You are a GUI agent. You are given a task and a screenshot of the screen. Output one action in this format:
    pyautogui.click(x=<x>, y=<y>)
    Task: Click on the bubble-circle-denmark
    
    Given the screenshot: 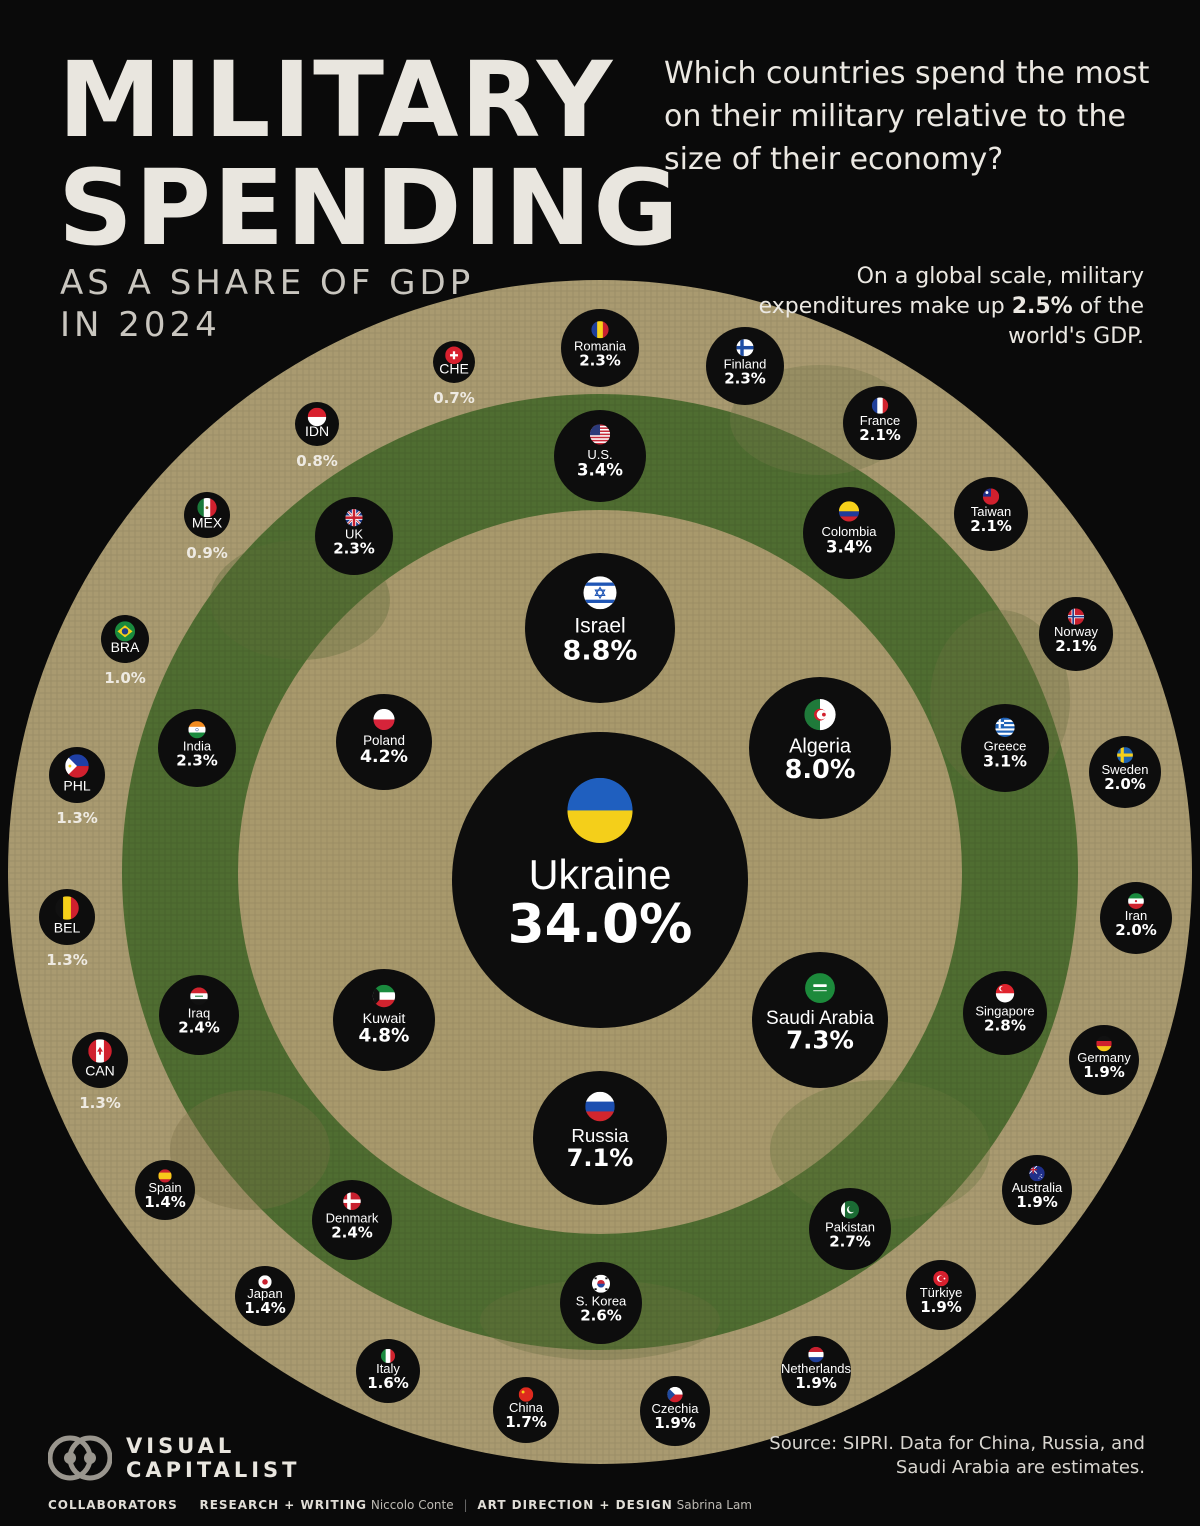 What is the action you would take?
    pyautogui.click(x=352, y=1220)
    